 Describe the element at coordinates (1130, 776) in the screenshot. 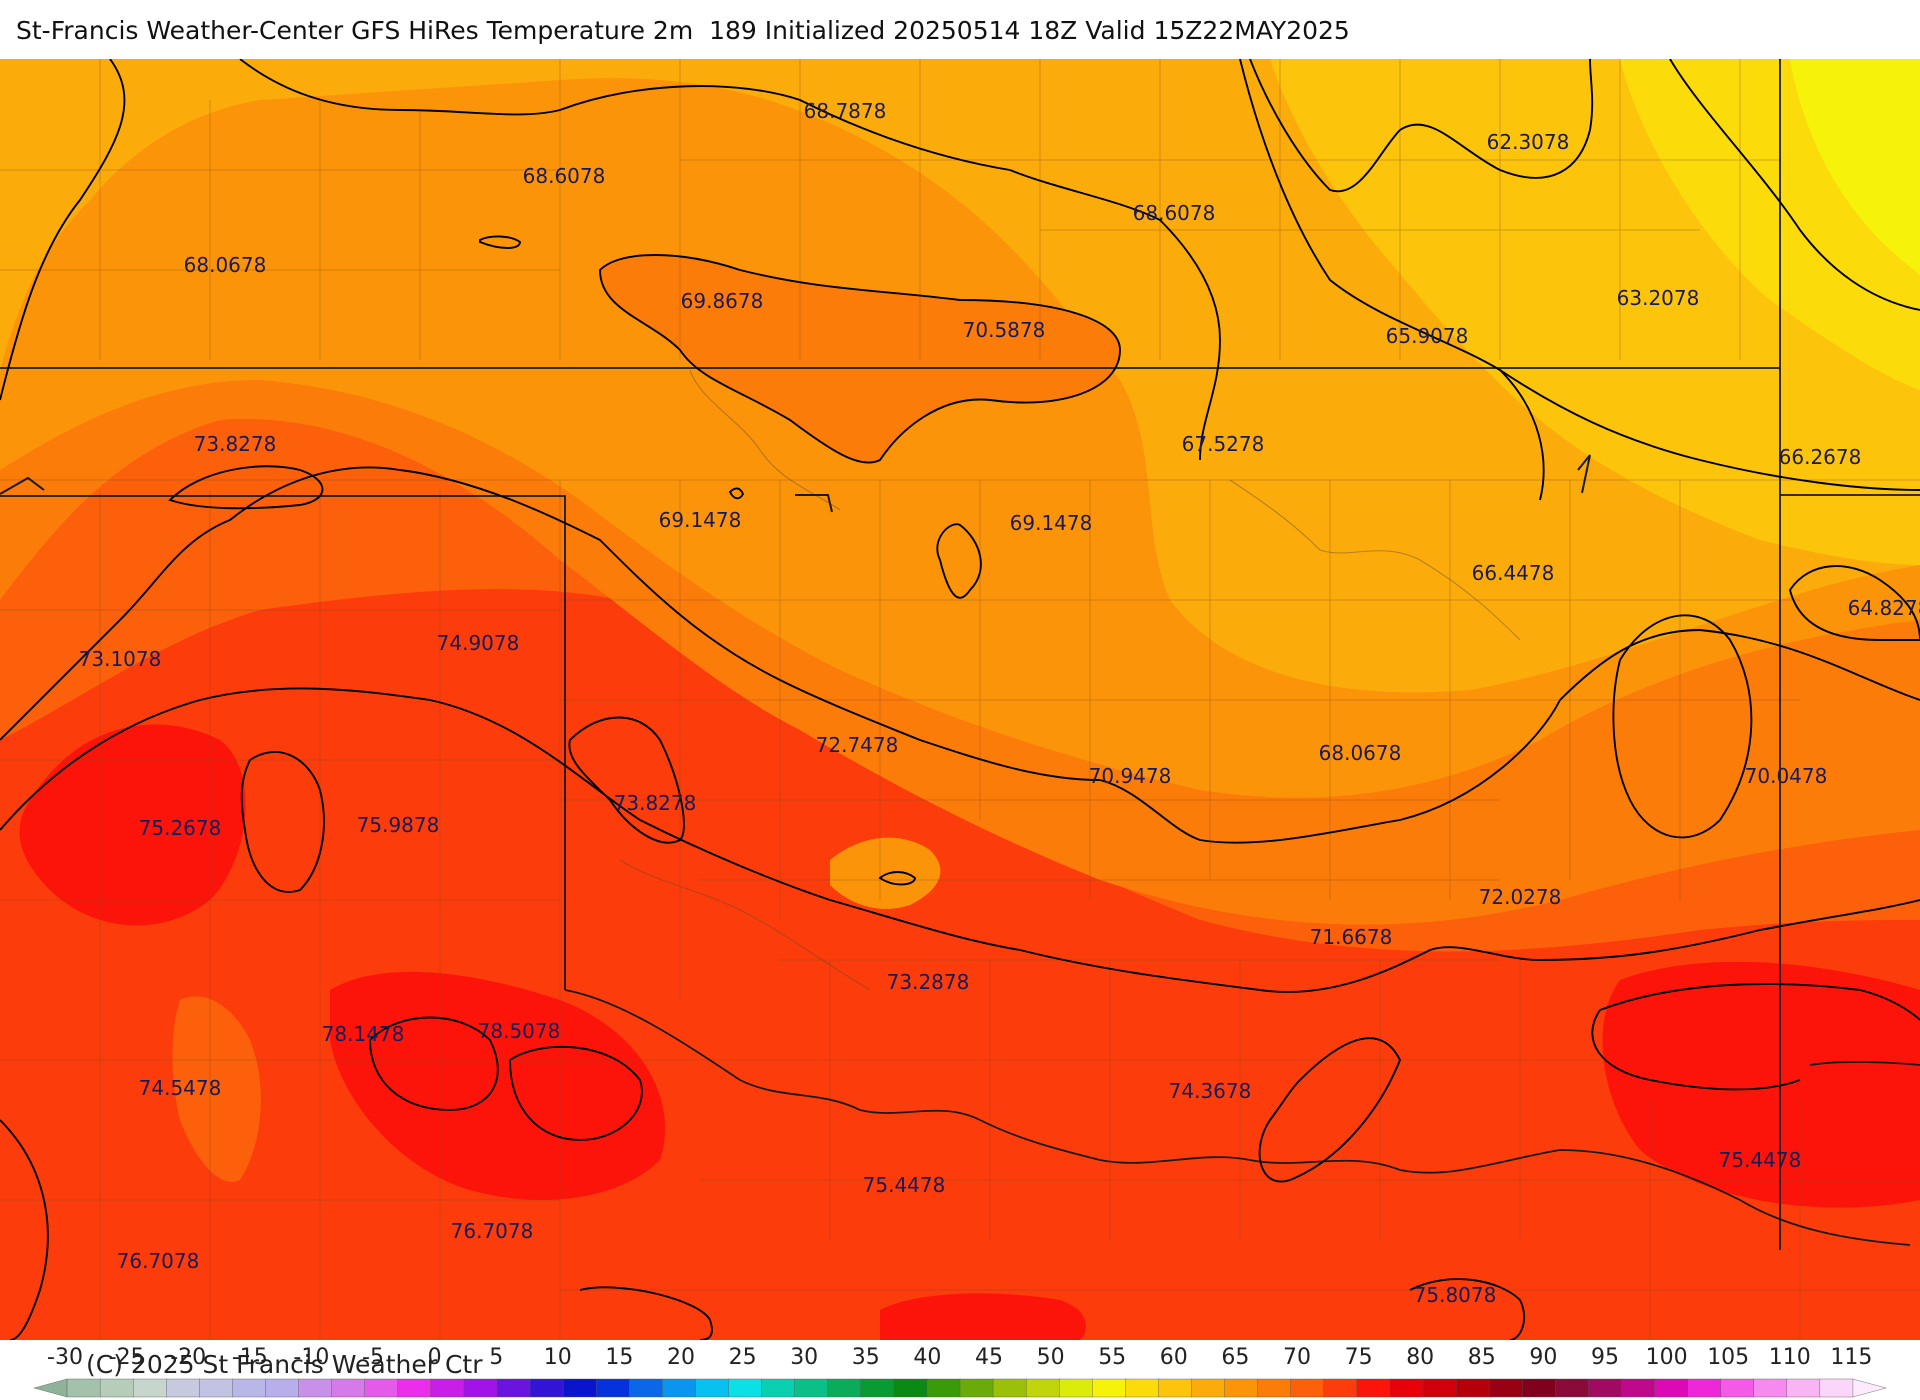

I see `contour-label: 70.9478` at that location.